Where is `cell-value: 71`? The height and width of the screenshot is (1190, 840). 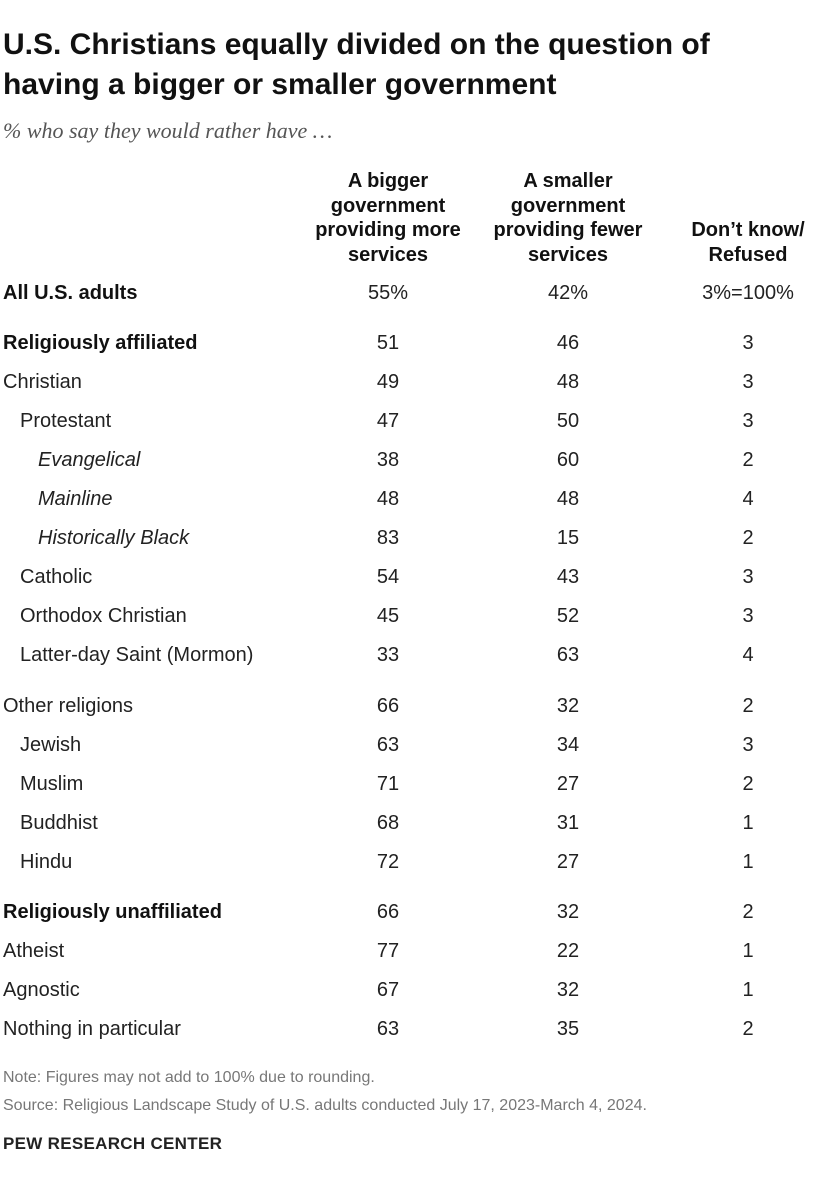
cell-value: 71 is located at coordinates (388, 784).